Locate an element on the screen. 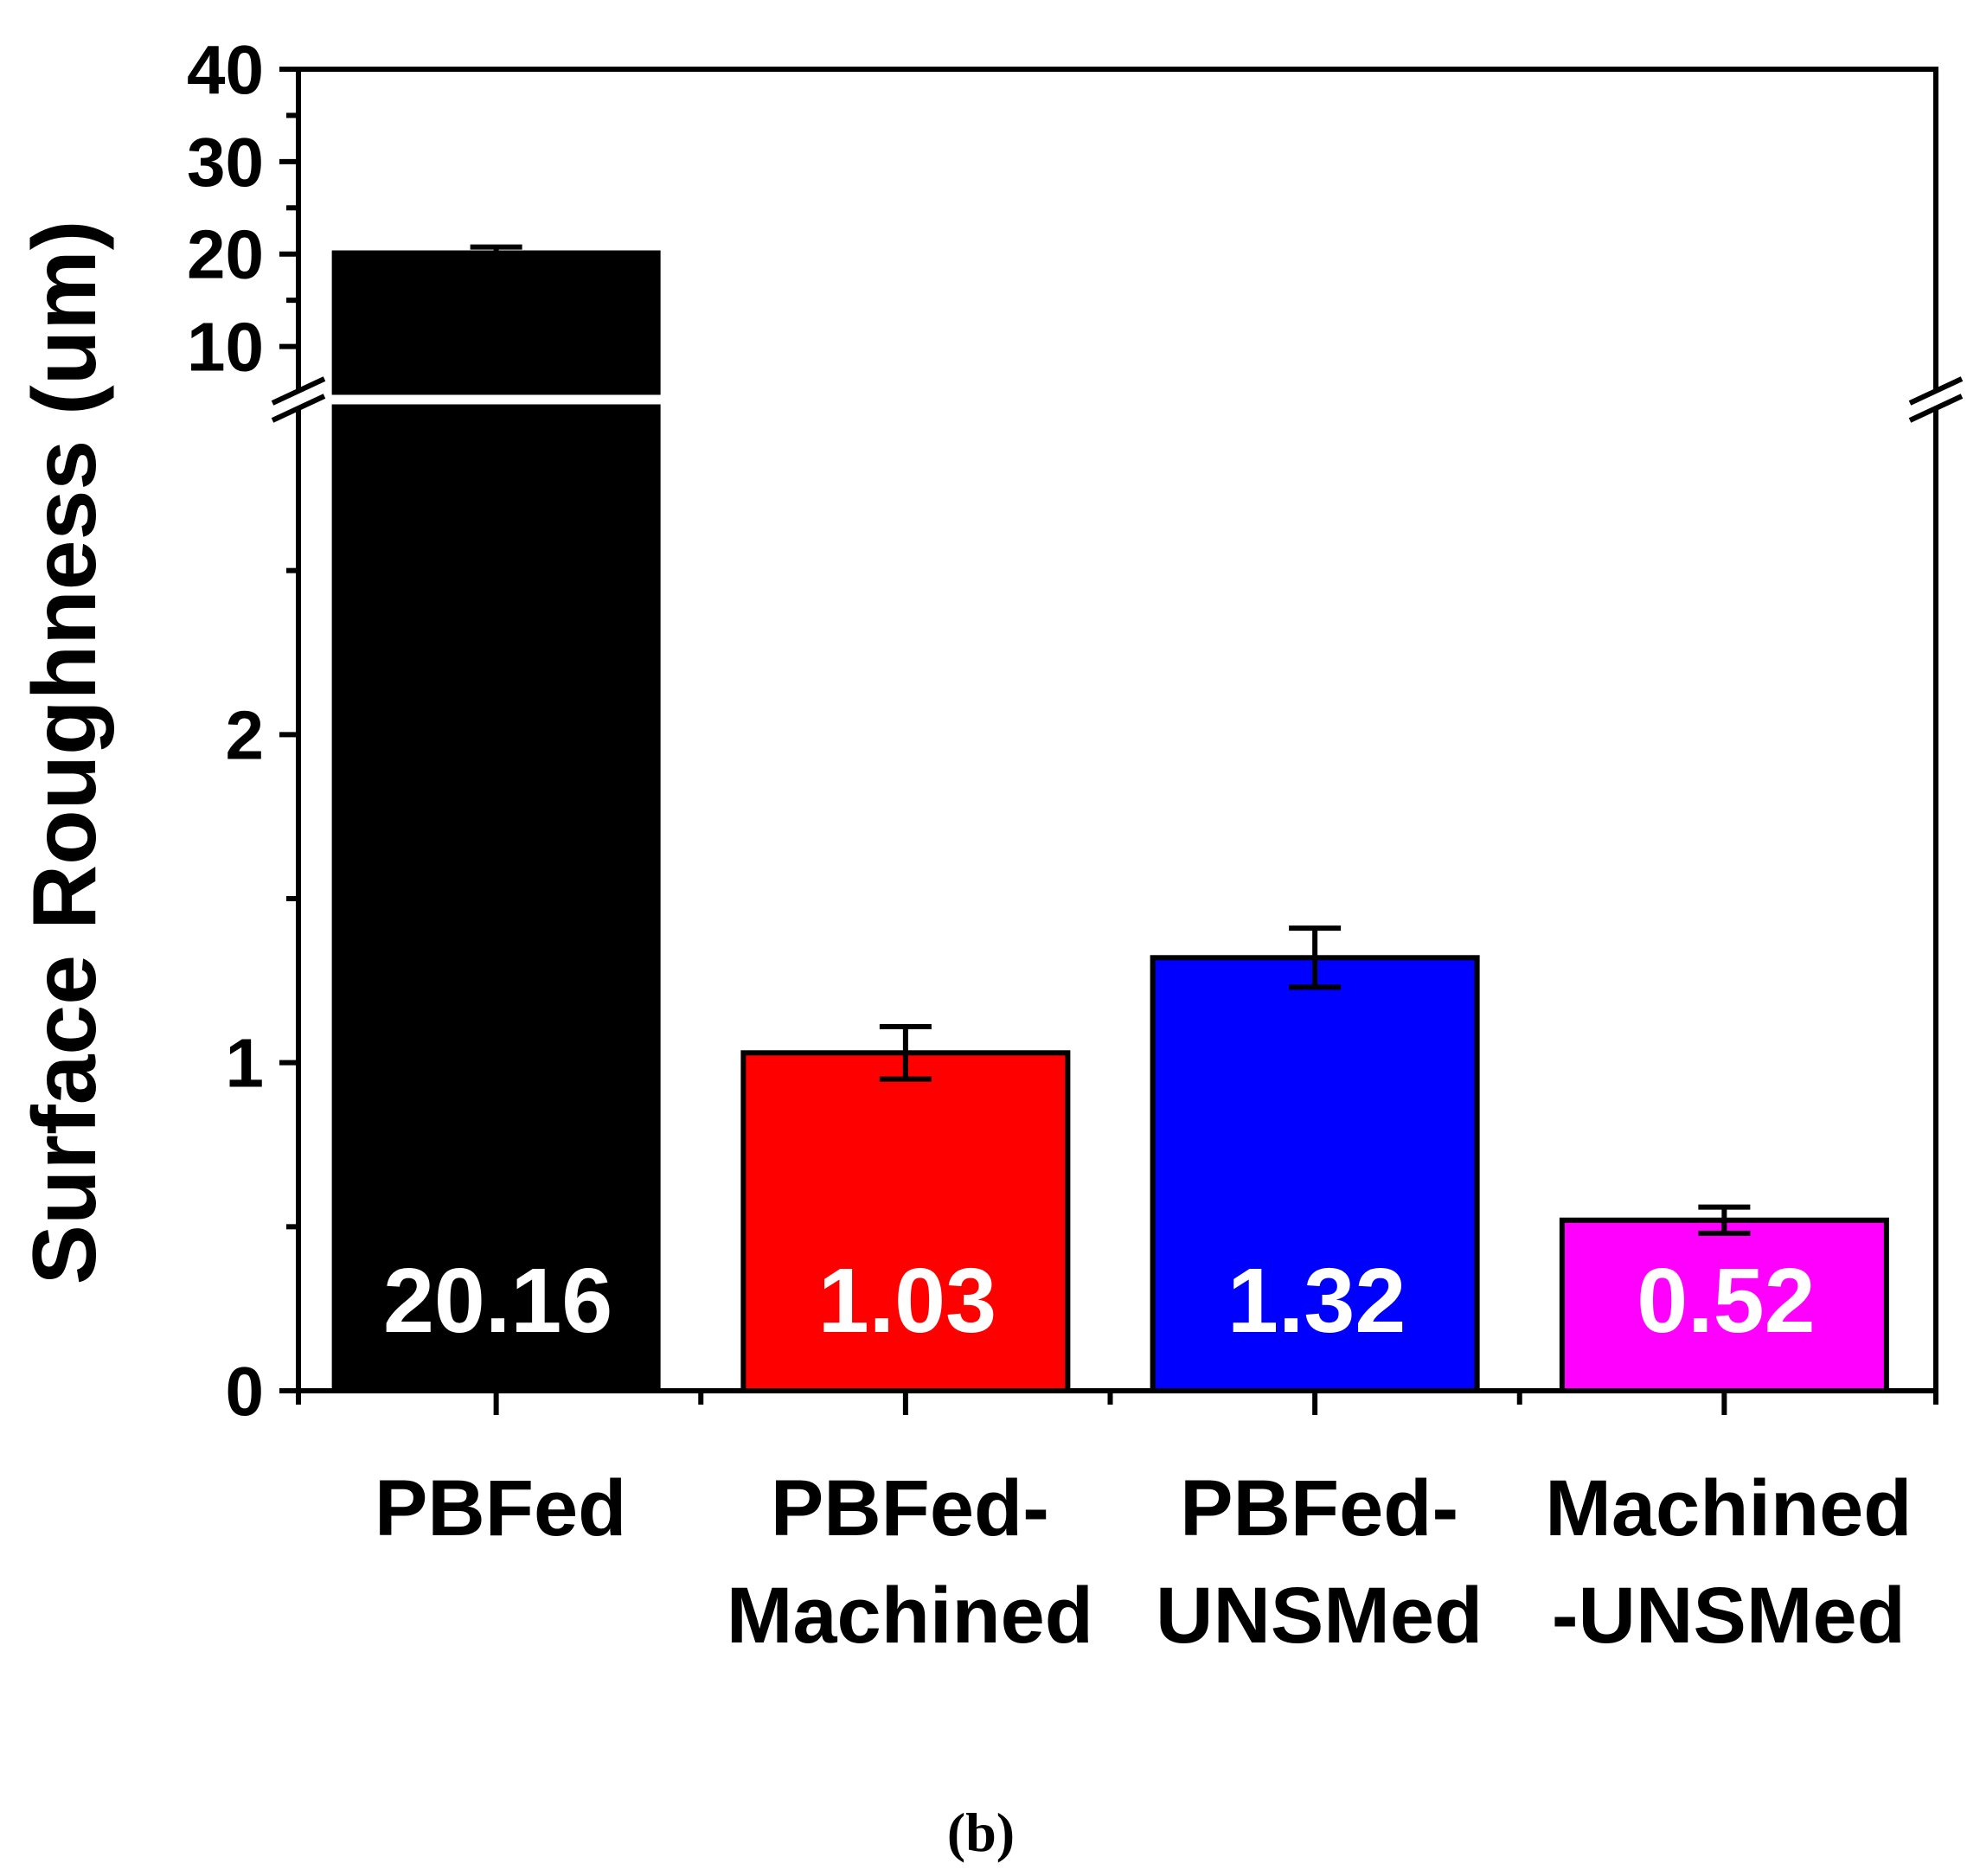  category-label: -UNSMed is located at coordinates (1729, 1616).